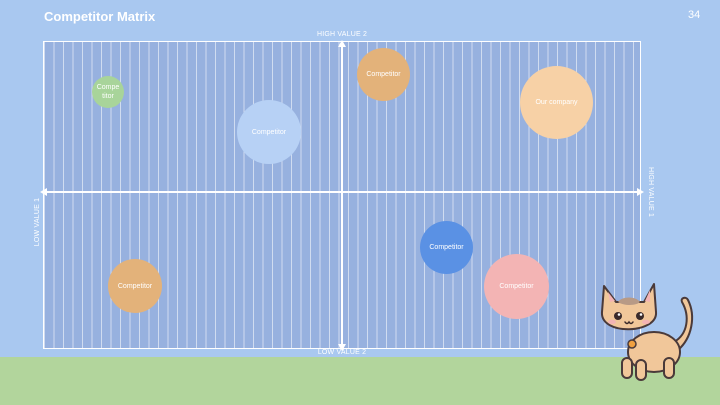 The image size is (720, 405). I want to click on bubble-label: Our company, so click(556, 102).